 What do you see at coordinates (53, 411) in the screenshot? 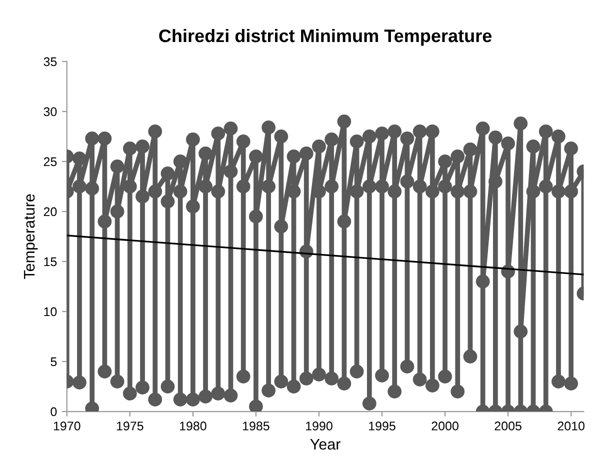
I see `y-tick-label: 0` at bounding box center [53, 411].